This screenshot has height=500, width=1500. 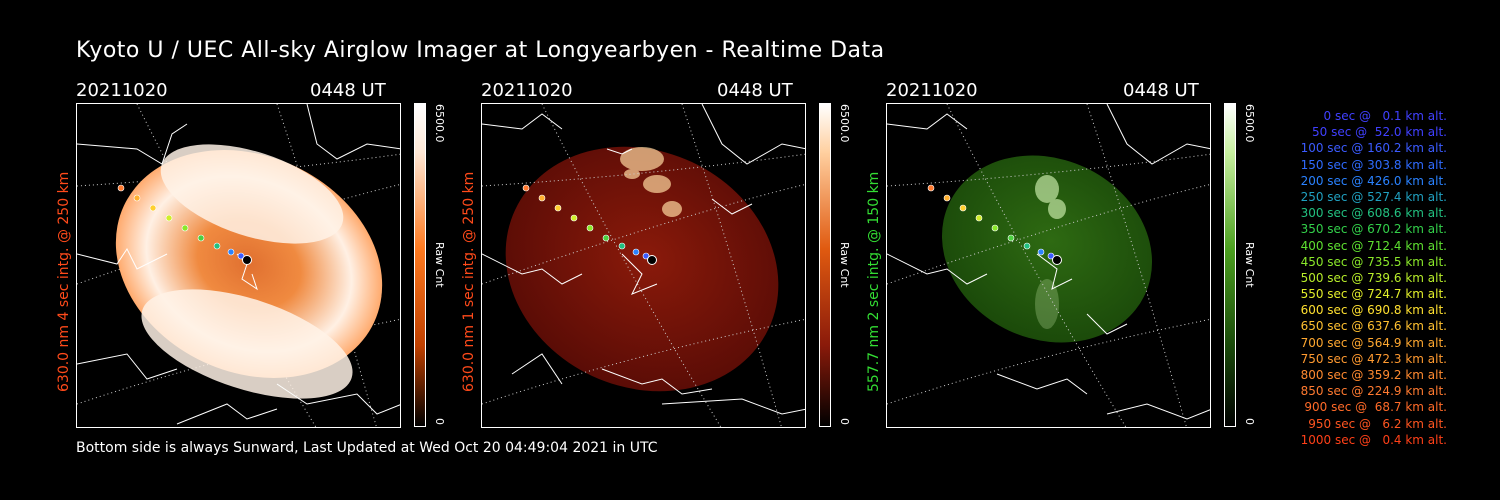 What do you see at coordinates (1373, 196) in the screenshot?
I see `legend-entry: 250 sec @ 527.4 km alt.` at bounding box center [1373, 196].